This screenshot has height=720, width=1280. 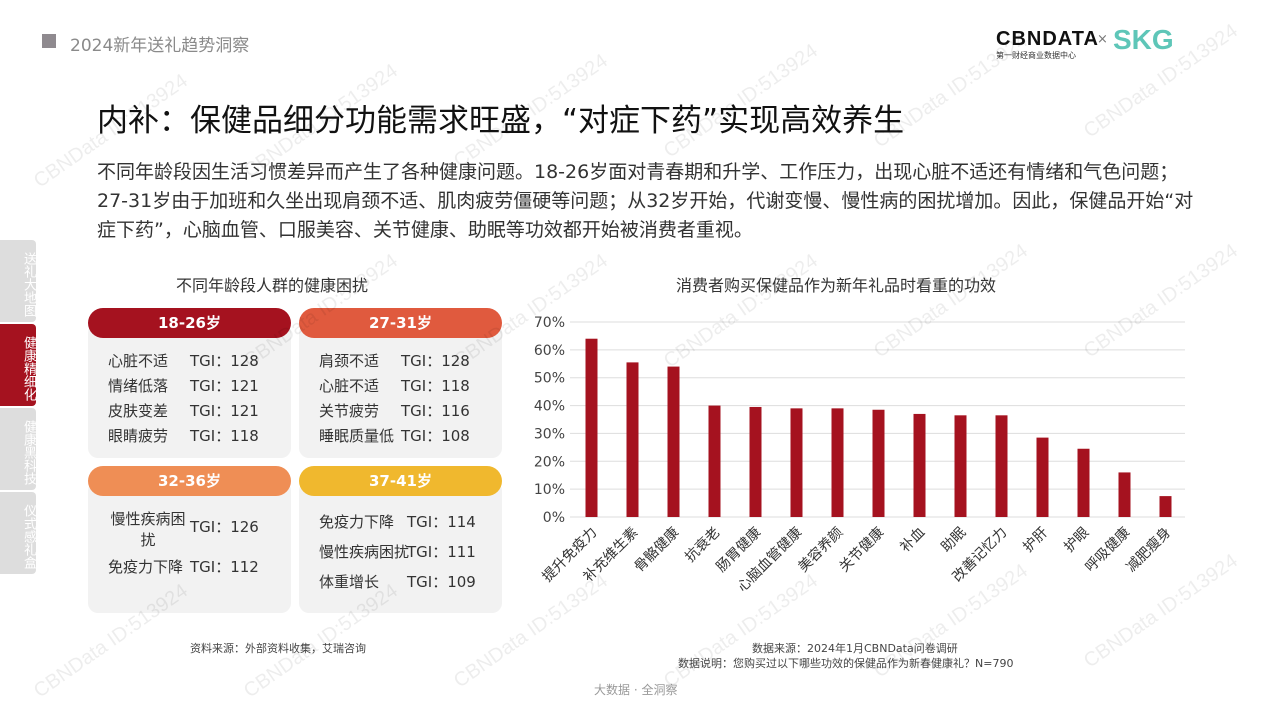 What do you see at coordinates (441, 552) in the screenshot?
I see `tgi-value: TGI：111` at bounding box center [441, 552].